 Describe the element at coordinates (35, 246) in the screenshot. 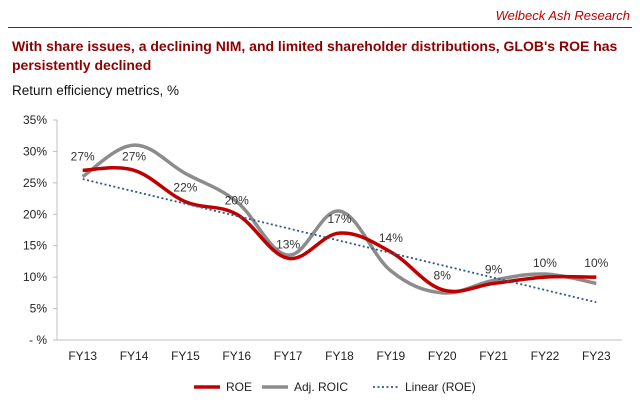

I see `y-tick-label: 15%` at that location.